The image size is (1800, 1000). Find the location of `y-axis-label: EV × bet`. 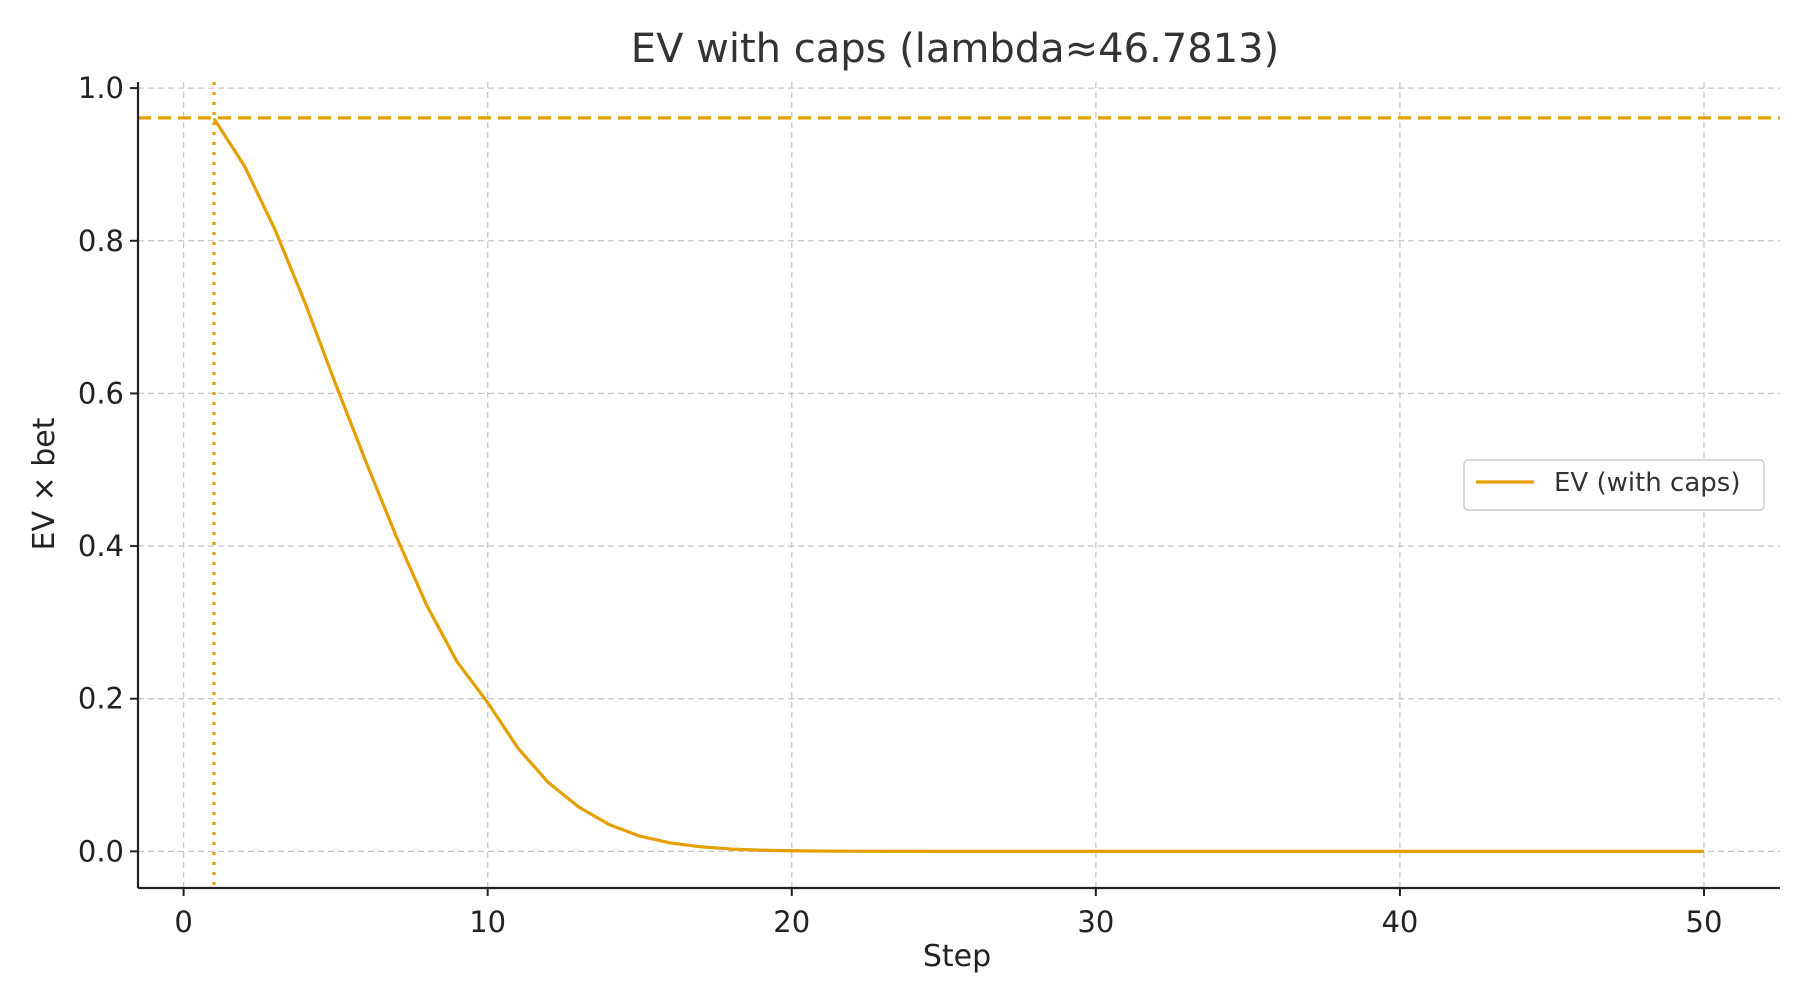

y-axis-label: EV × bet is located at coordinates (44, 483).